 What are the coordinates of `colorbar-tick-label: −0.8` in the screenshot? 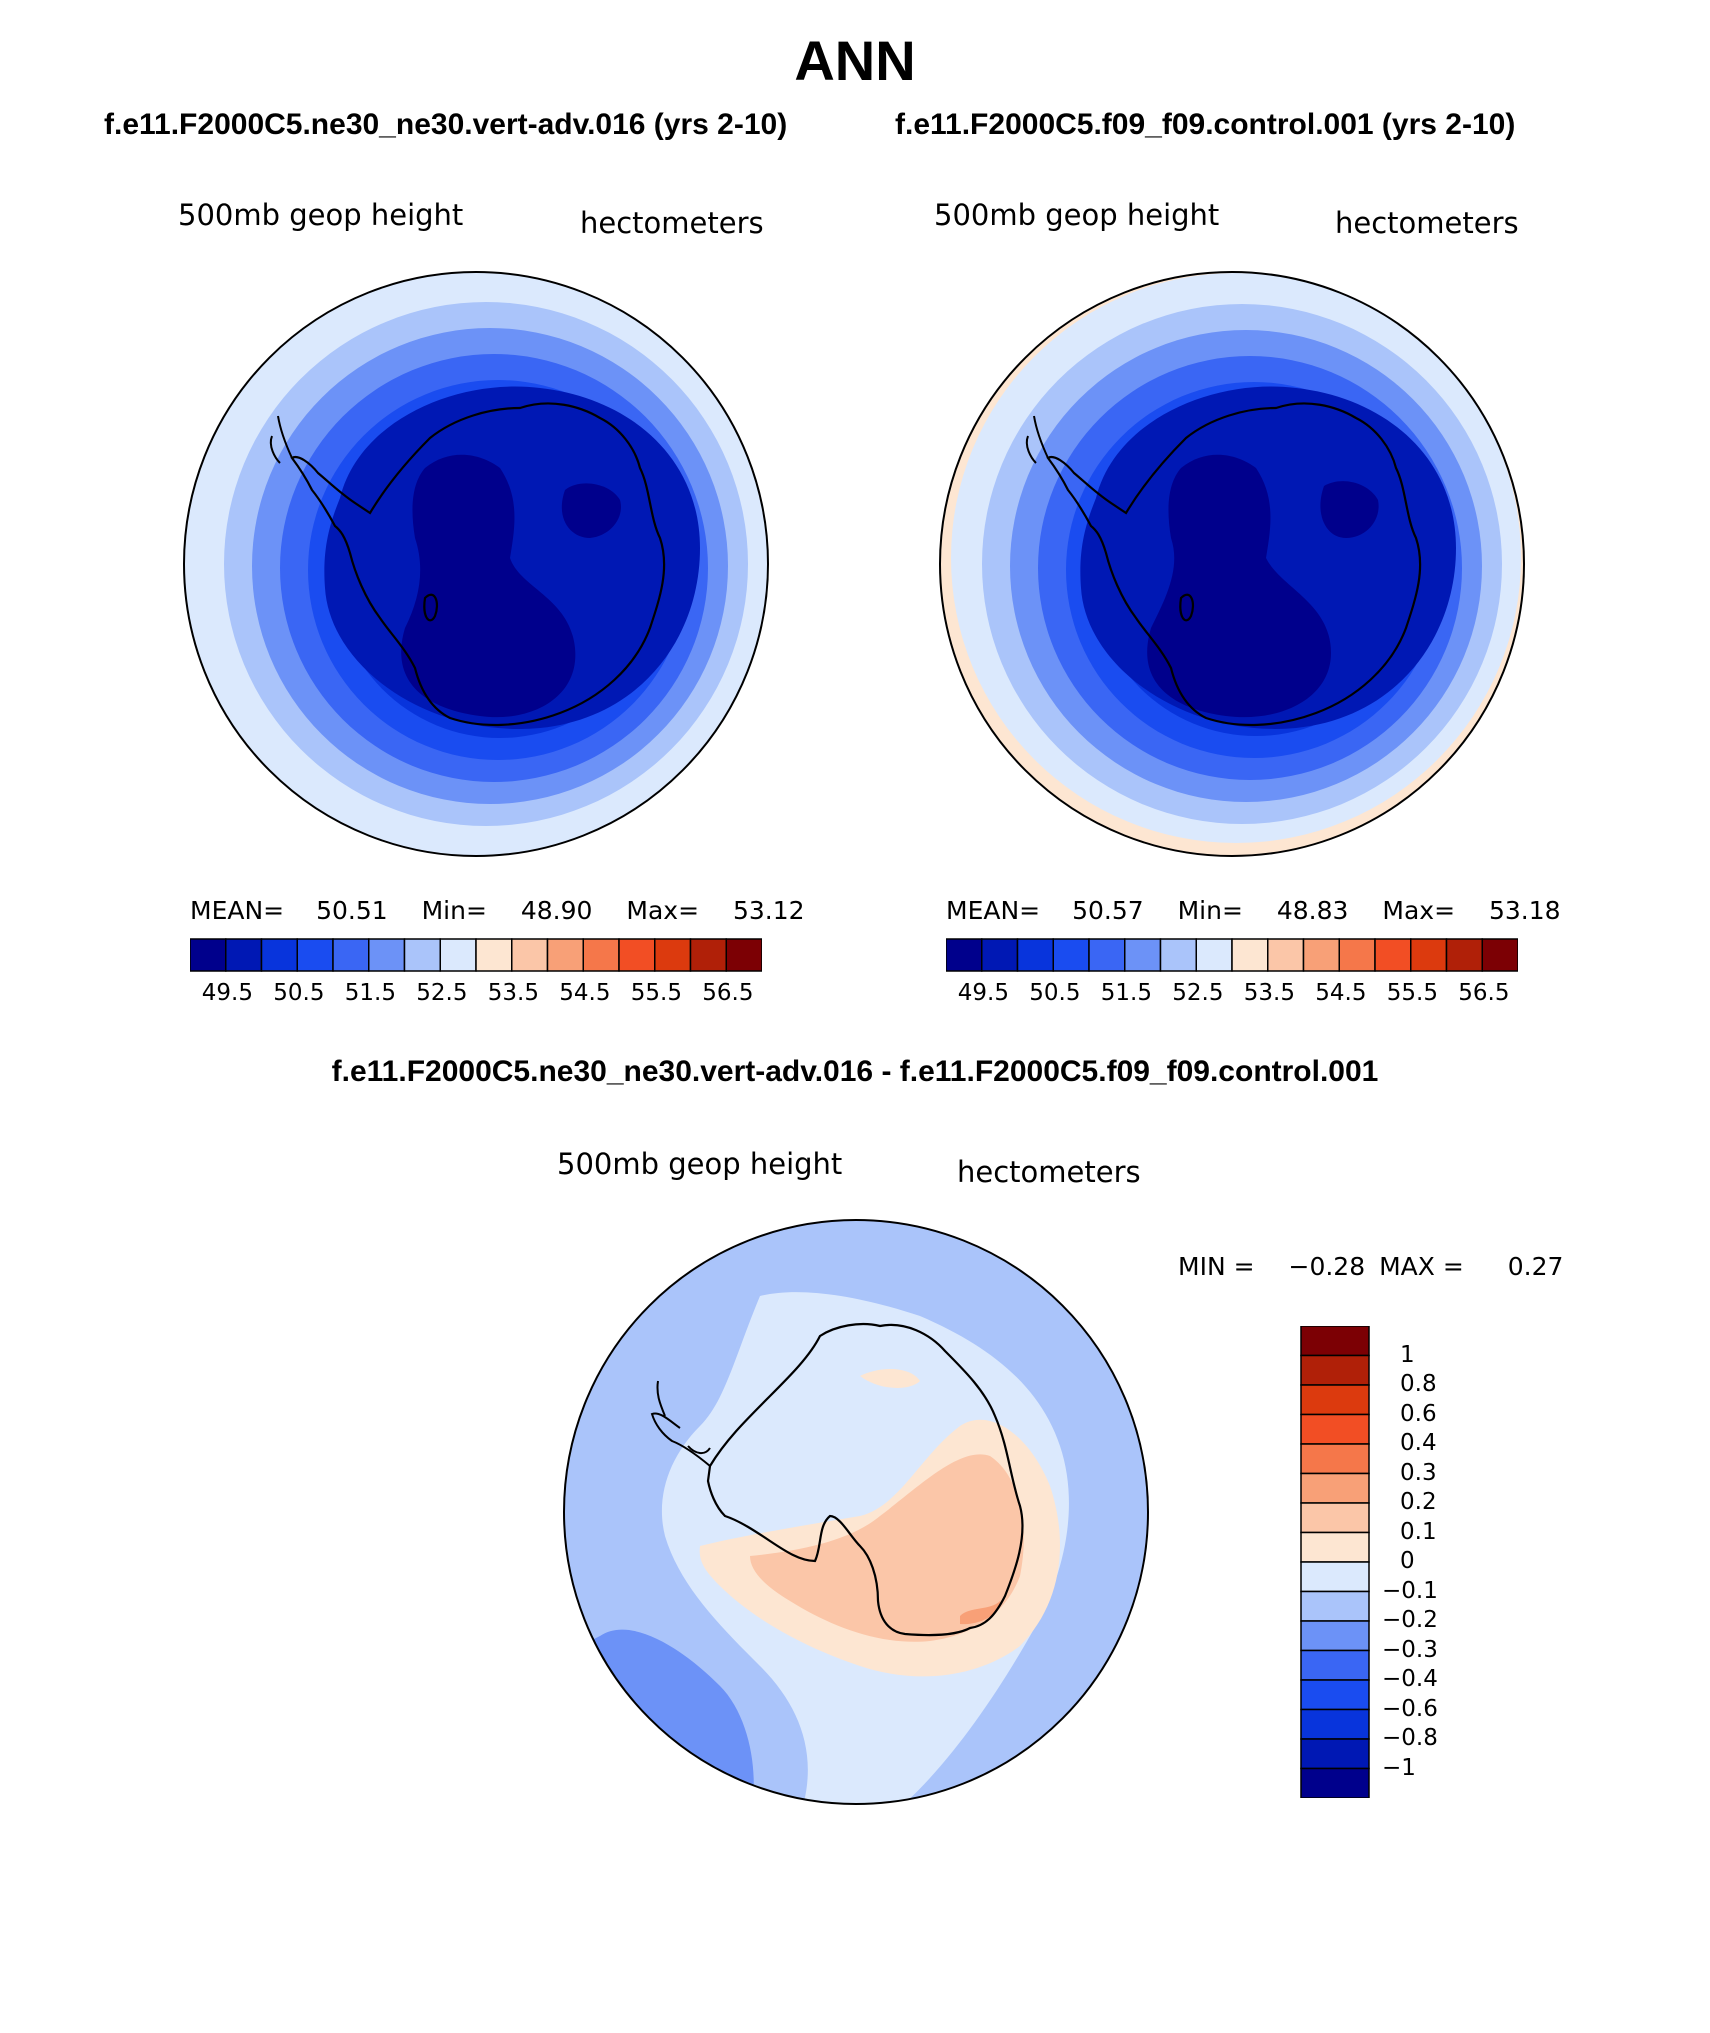 It's located at (1410, 1738).